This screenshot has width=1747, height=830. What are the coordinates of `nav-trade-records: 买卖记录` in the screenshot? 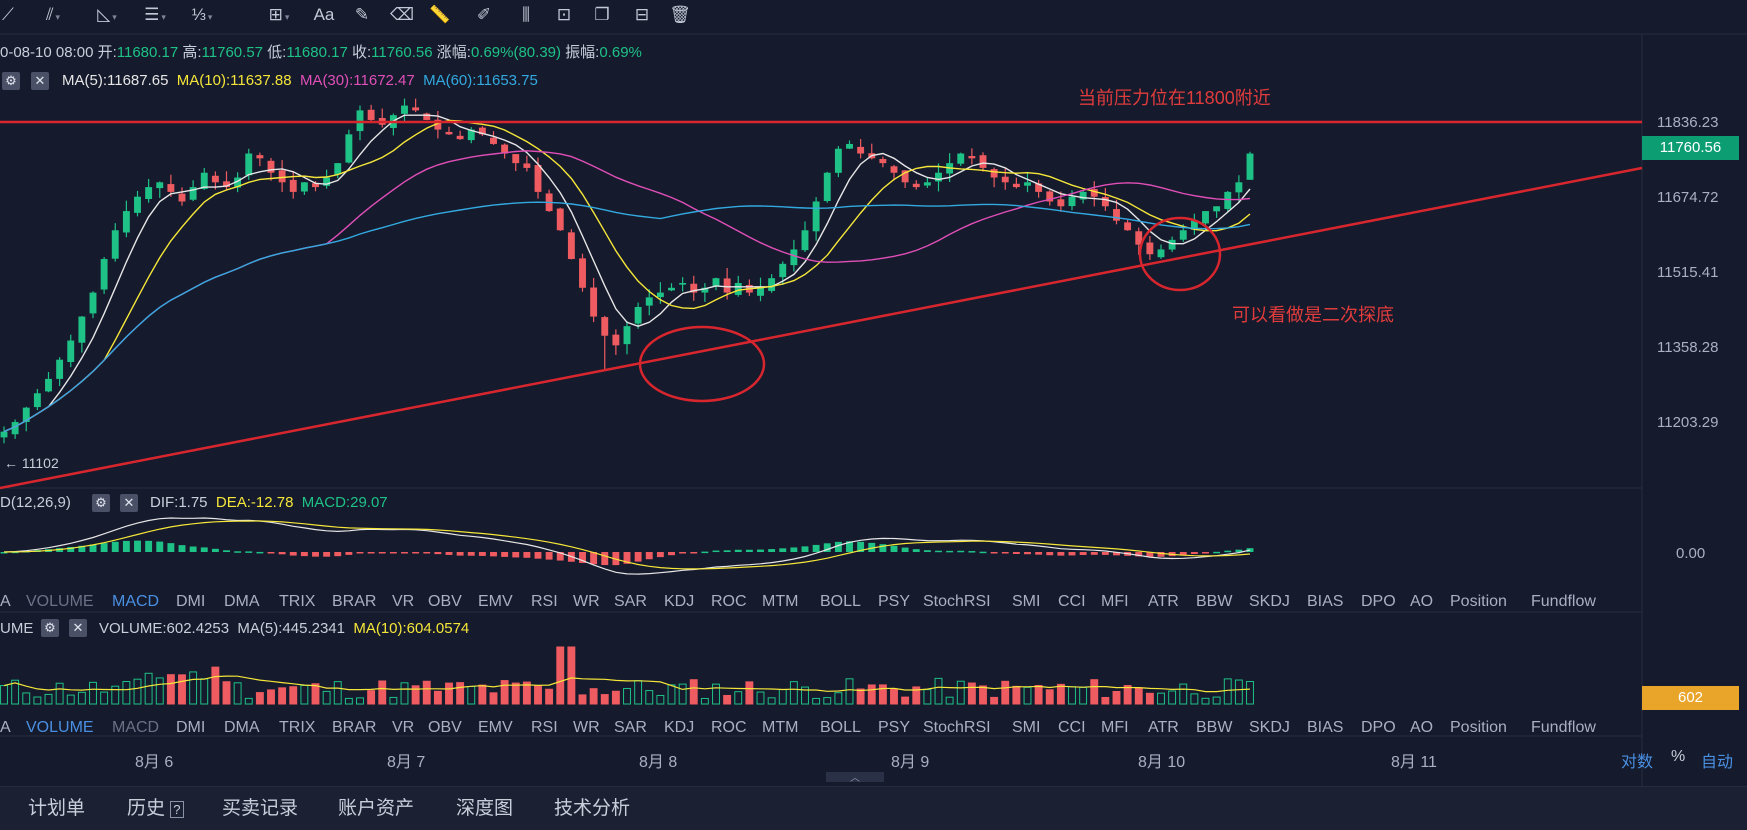 It's located at (260, 808).